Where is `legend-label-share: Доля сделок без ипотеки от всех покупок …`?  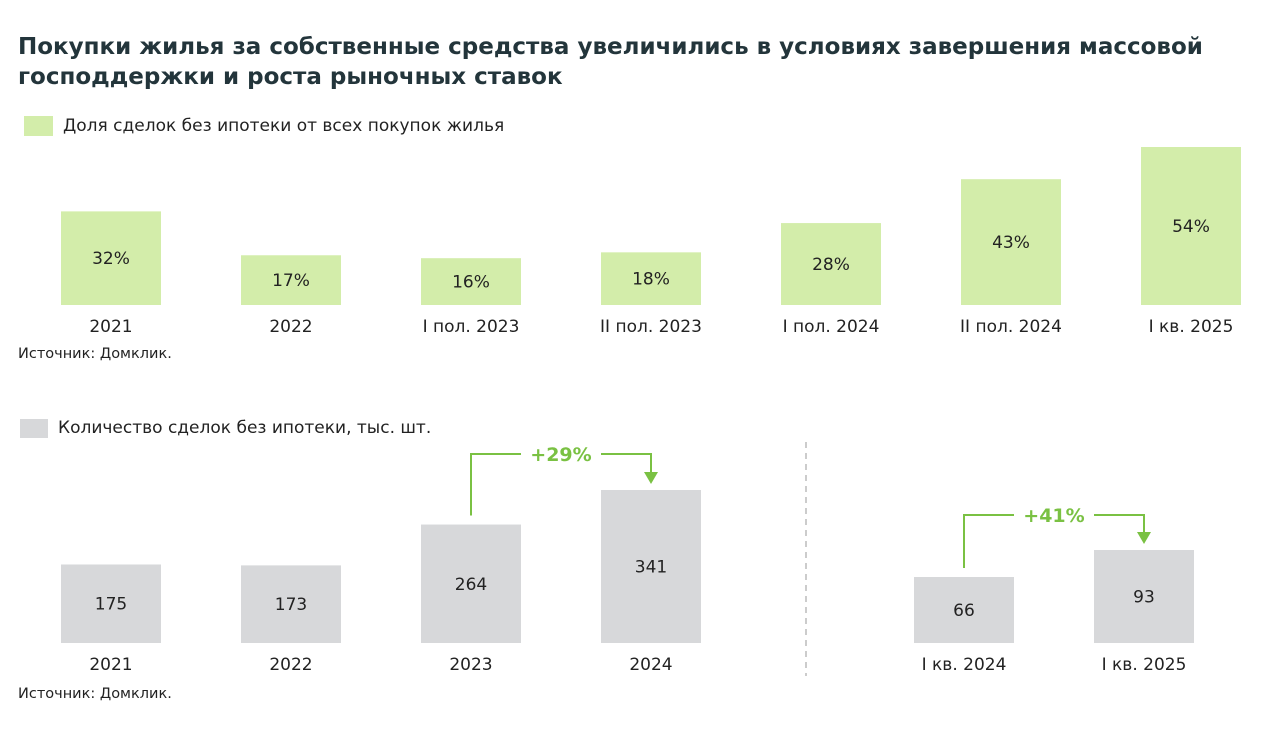
legend-label-share: Доля сделок без ипотеки от всех покупок … is located at coordinates (284, 126).